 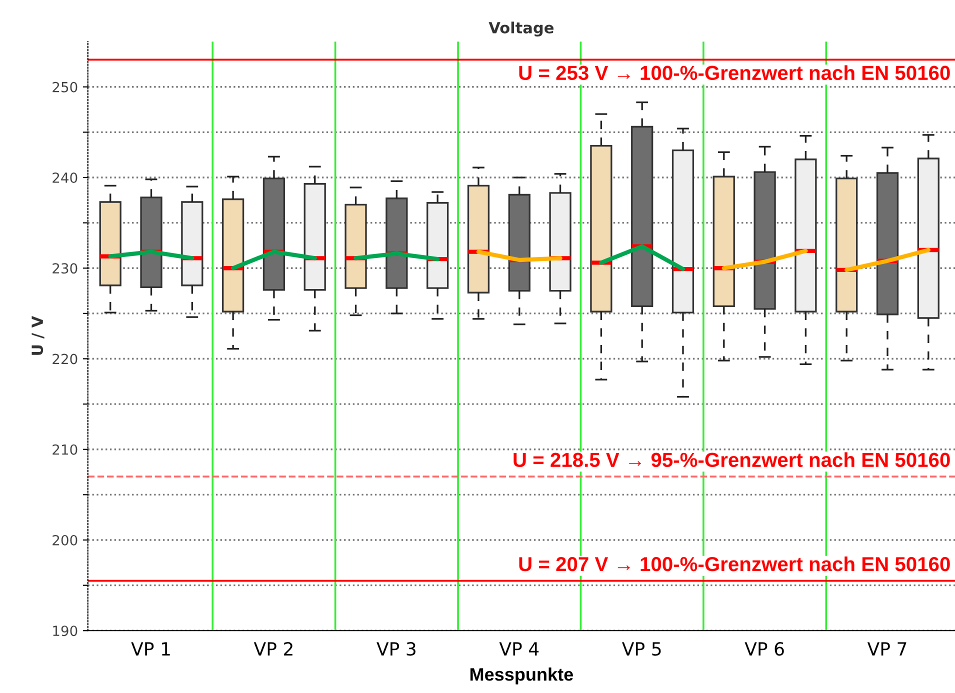 What do you see at coordinates (396, 649) in the screenshot?
I see `x-tick-label: VP 3` at bounding box center [396, 649].